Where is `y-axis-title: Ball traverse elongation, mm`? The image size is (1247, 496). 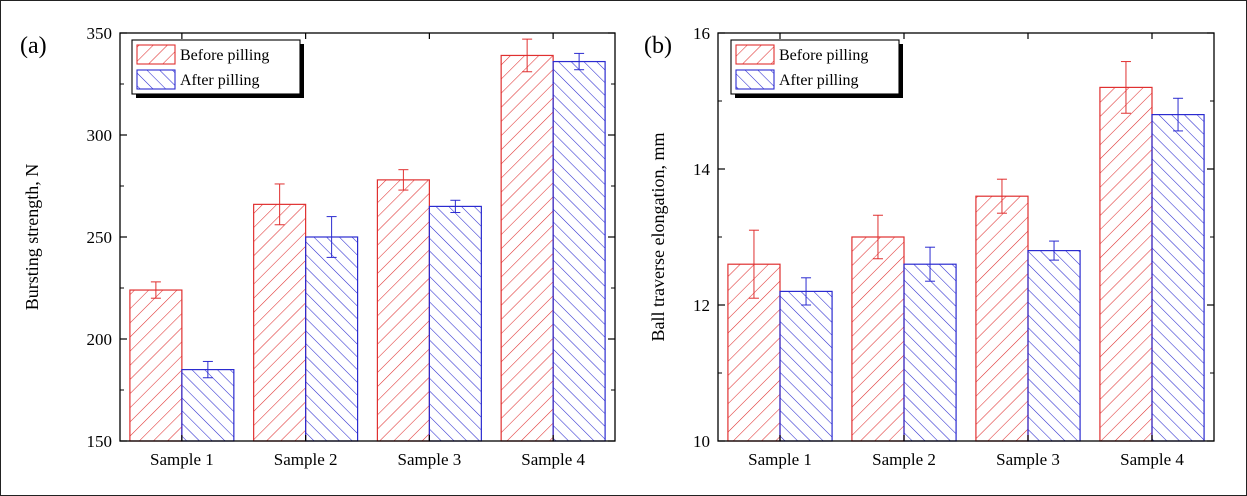 y-axis-title: Ball traverse elongation, mm is located at coordinates (658, 237).